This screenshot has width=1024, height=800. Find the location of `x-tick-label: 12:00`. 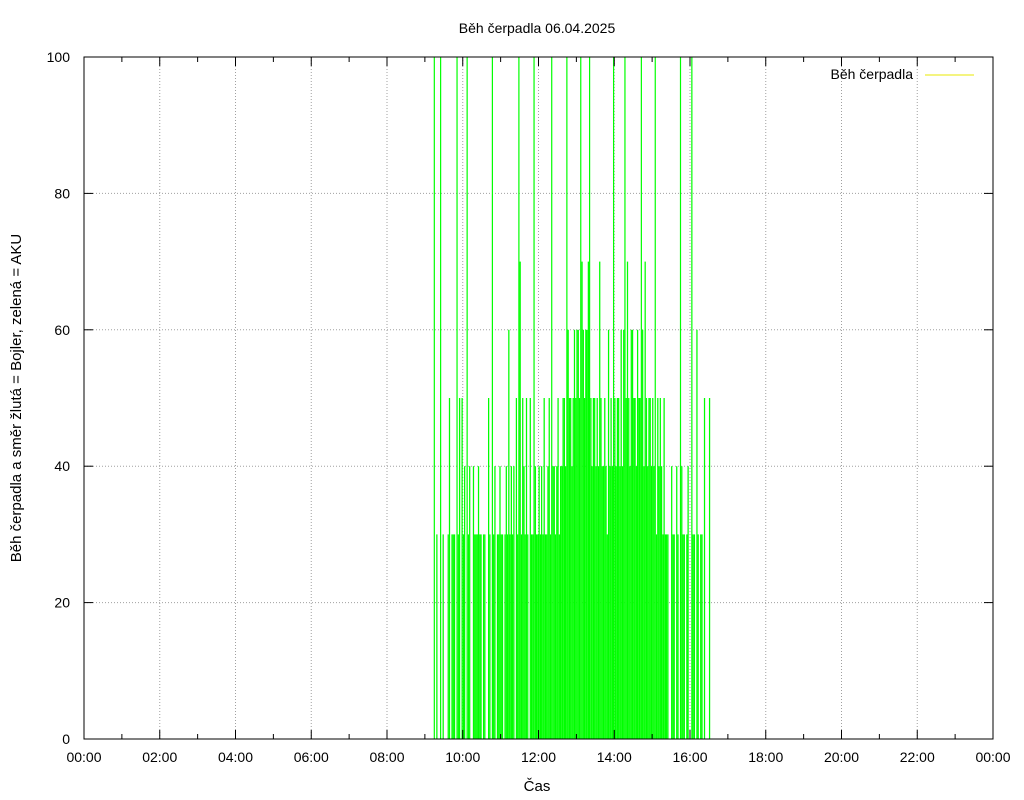

x-tick-label: 12:00 is located at coordinates (538, 757).